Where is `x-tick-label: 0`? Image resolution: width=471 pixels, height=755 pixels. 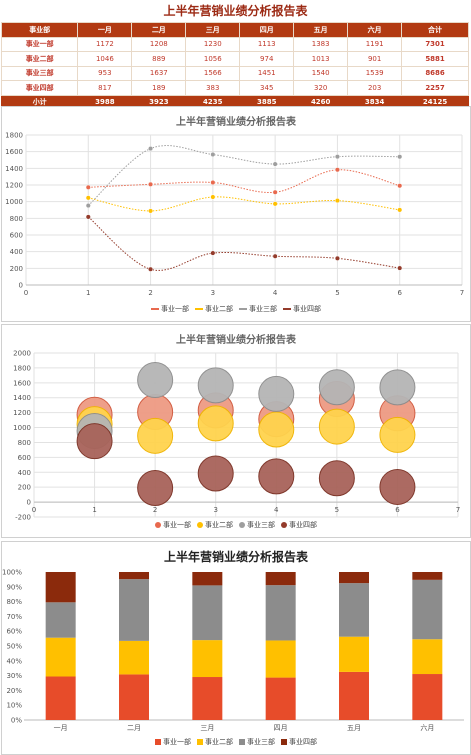
x-tick-label: 0 is located at coordinates (26, 293).